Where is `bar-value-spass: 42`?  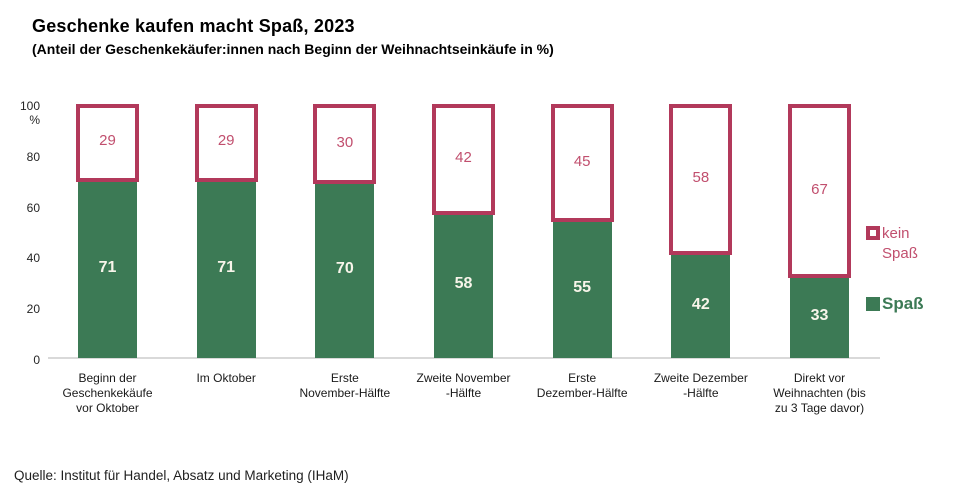 bar-value-spass: 42 is located at coordinates (700, 304).